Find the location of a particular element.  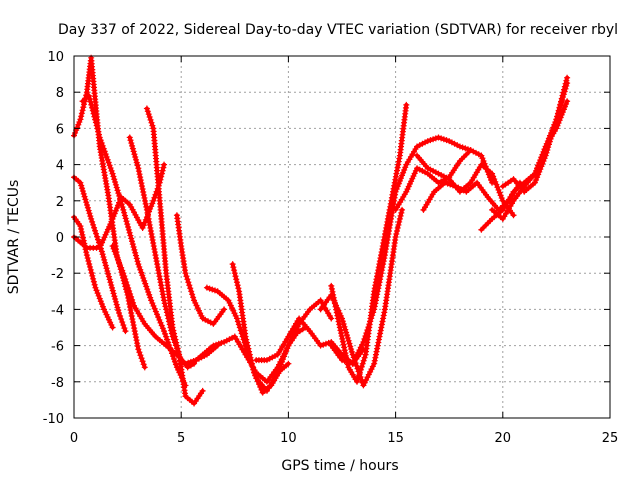

x-axis-label: GPS time / hours is located at coordinates (339, 466).